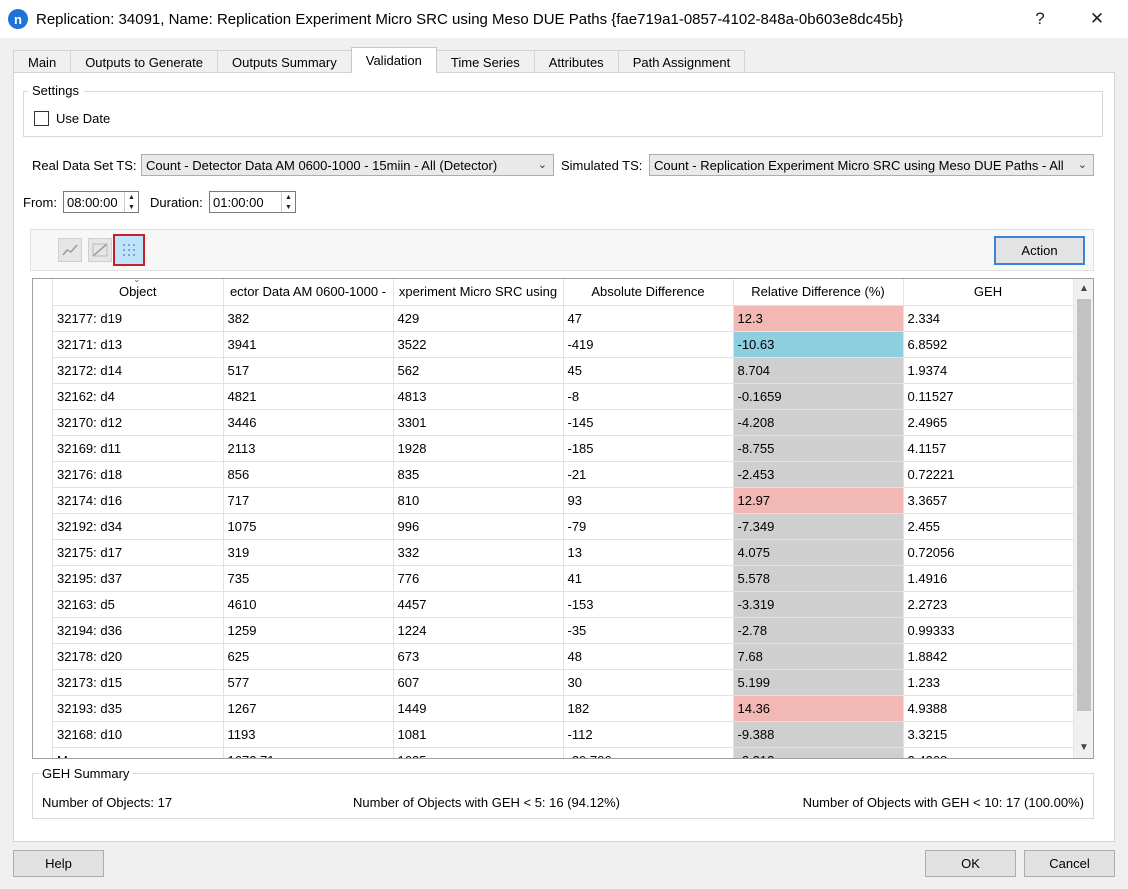 The image size is (1128, 889). Describe the element at coordinates (818, 292) in the screenshot. I see `column-header-relative-difference: Relative Difference (%)` at that location.